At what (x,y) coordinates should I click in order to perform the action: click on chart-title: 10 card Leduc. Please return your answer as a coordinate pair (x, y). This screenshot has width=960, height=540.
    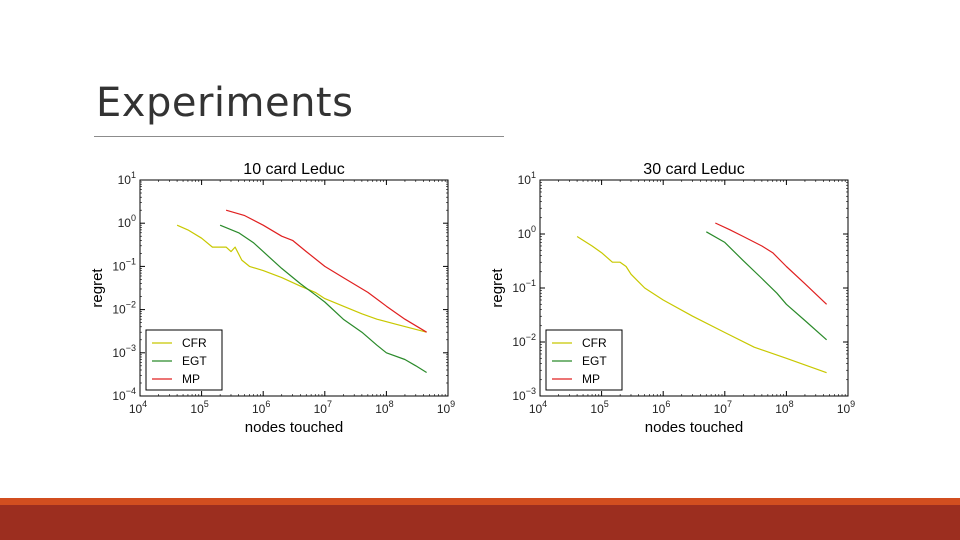
    Looking at the image, I should click on (293, 169).